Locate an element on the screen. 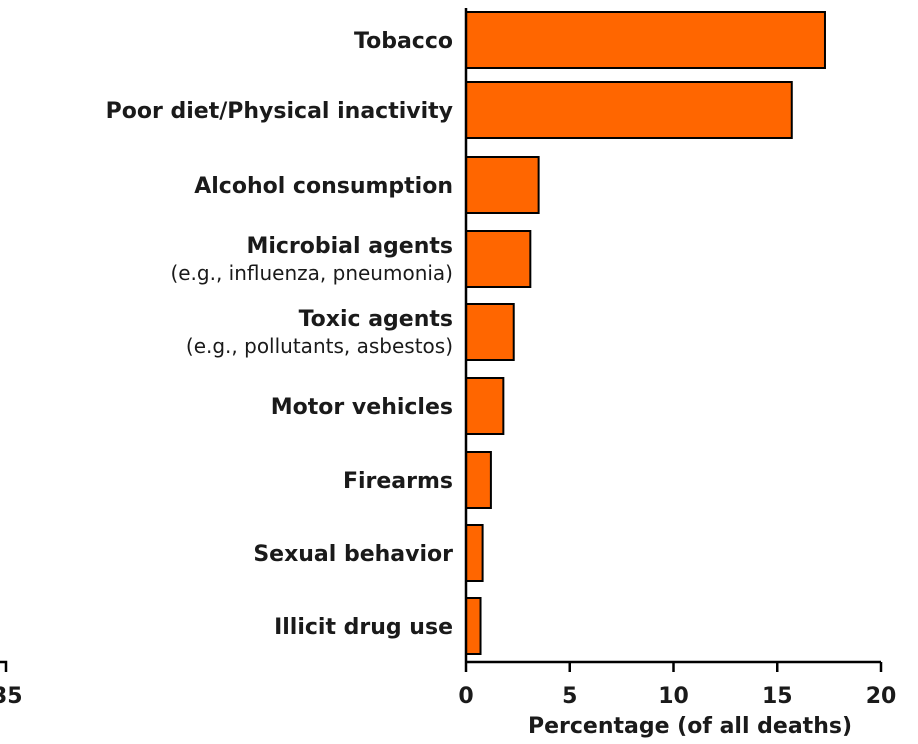  x-tick-label: 5 is located at coordinates (569, 696).